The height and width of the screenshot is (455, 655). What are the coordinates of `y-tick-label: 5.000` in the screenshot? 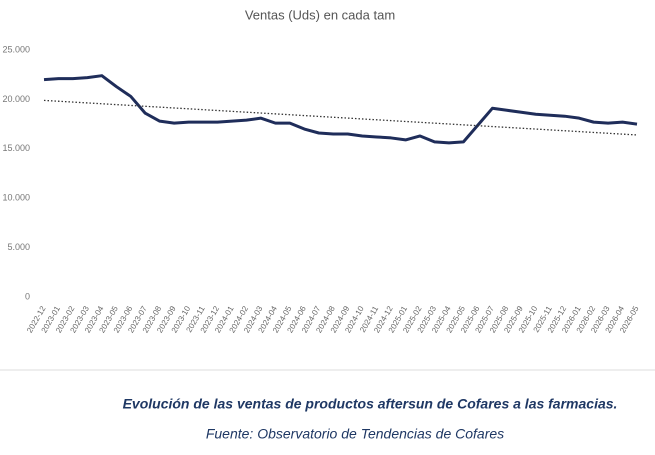 It's located at (18, 247).